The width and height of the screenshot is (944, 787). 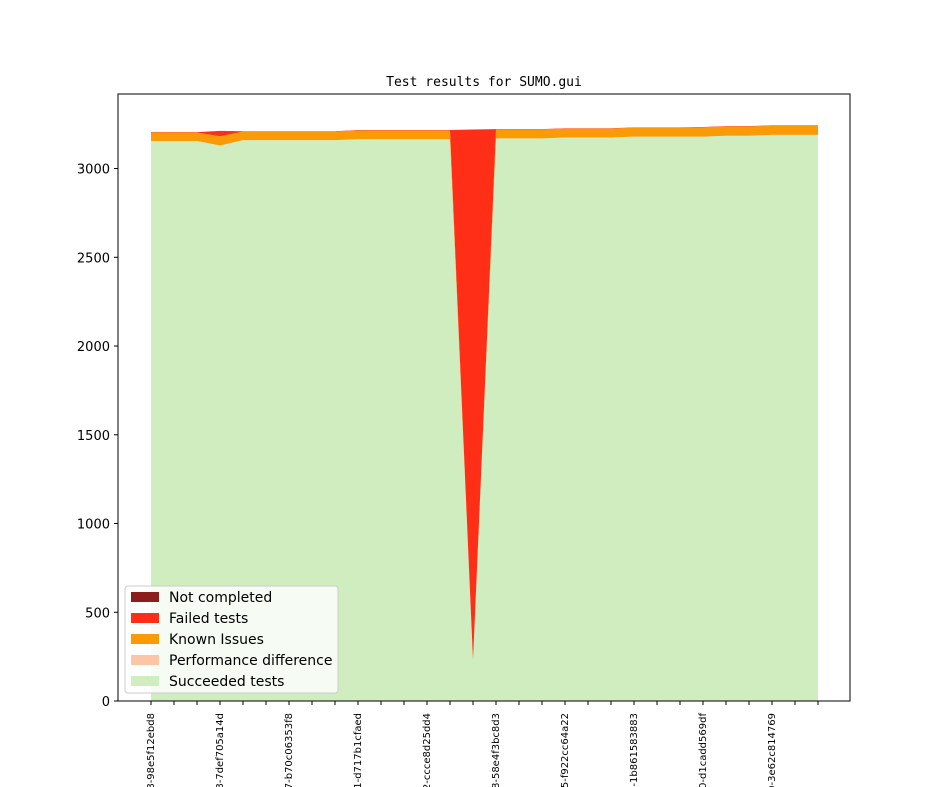 I want to click on y-tick-label: 1500, so click(x=93, y=436).